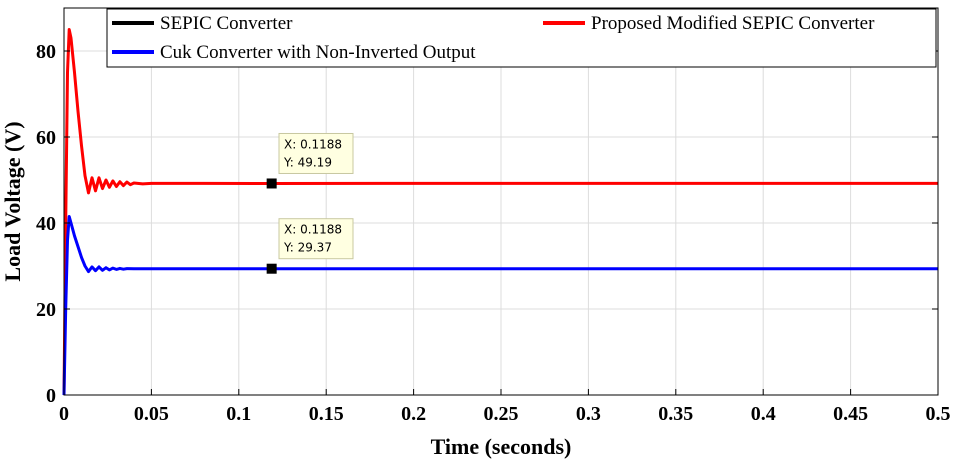  Describe the element at coordinates (763, 414) in the screenshot. I see `x-tick-label: 0.4` at that location.